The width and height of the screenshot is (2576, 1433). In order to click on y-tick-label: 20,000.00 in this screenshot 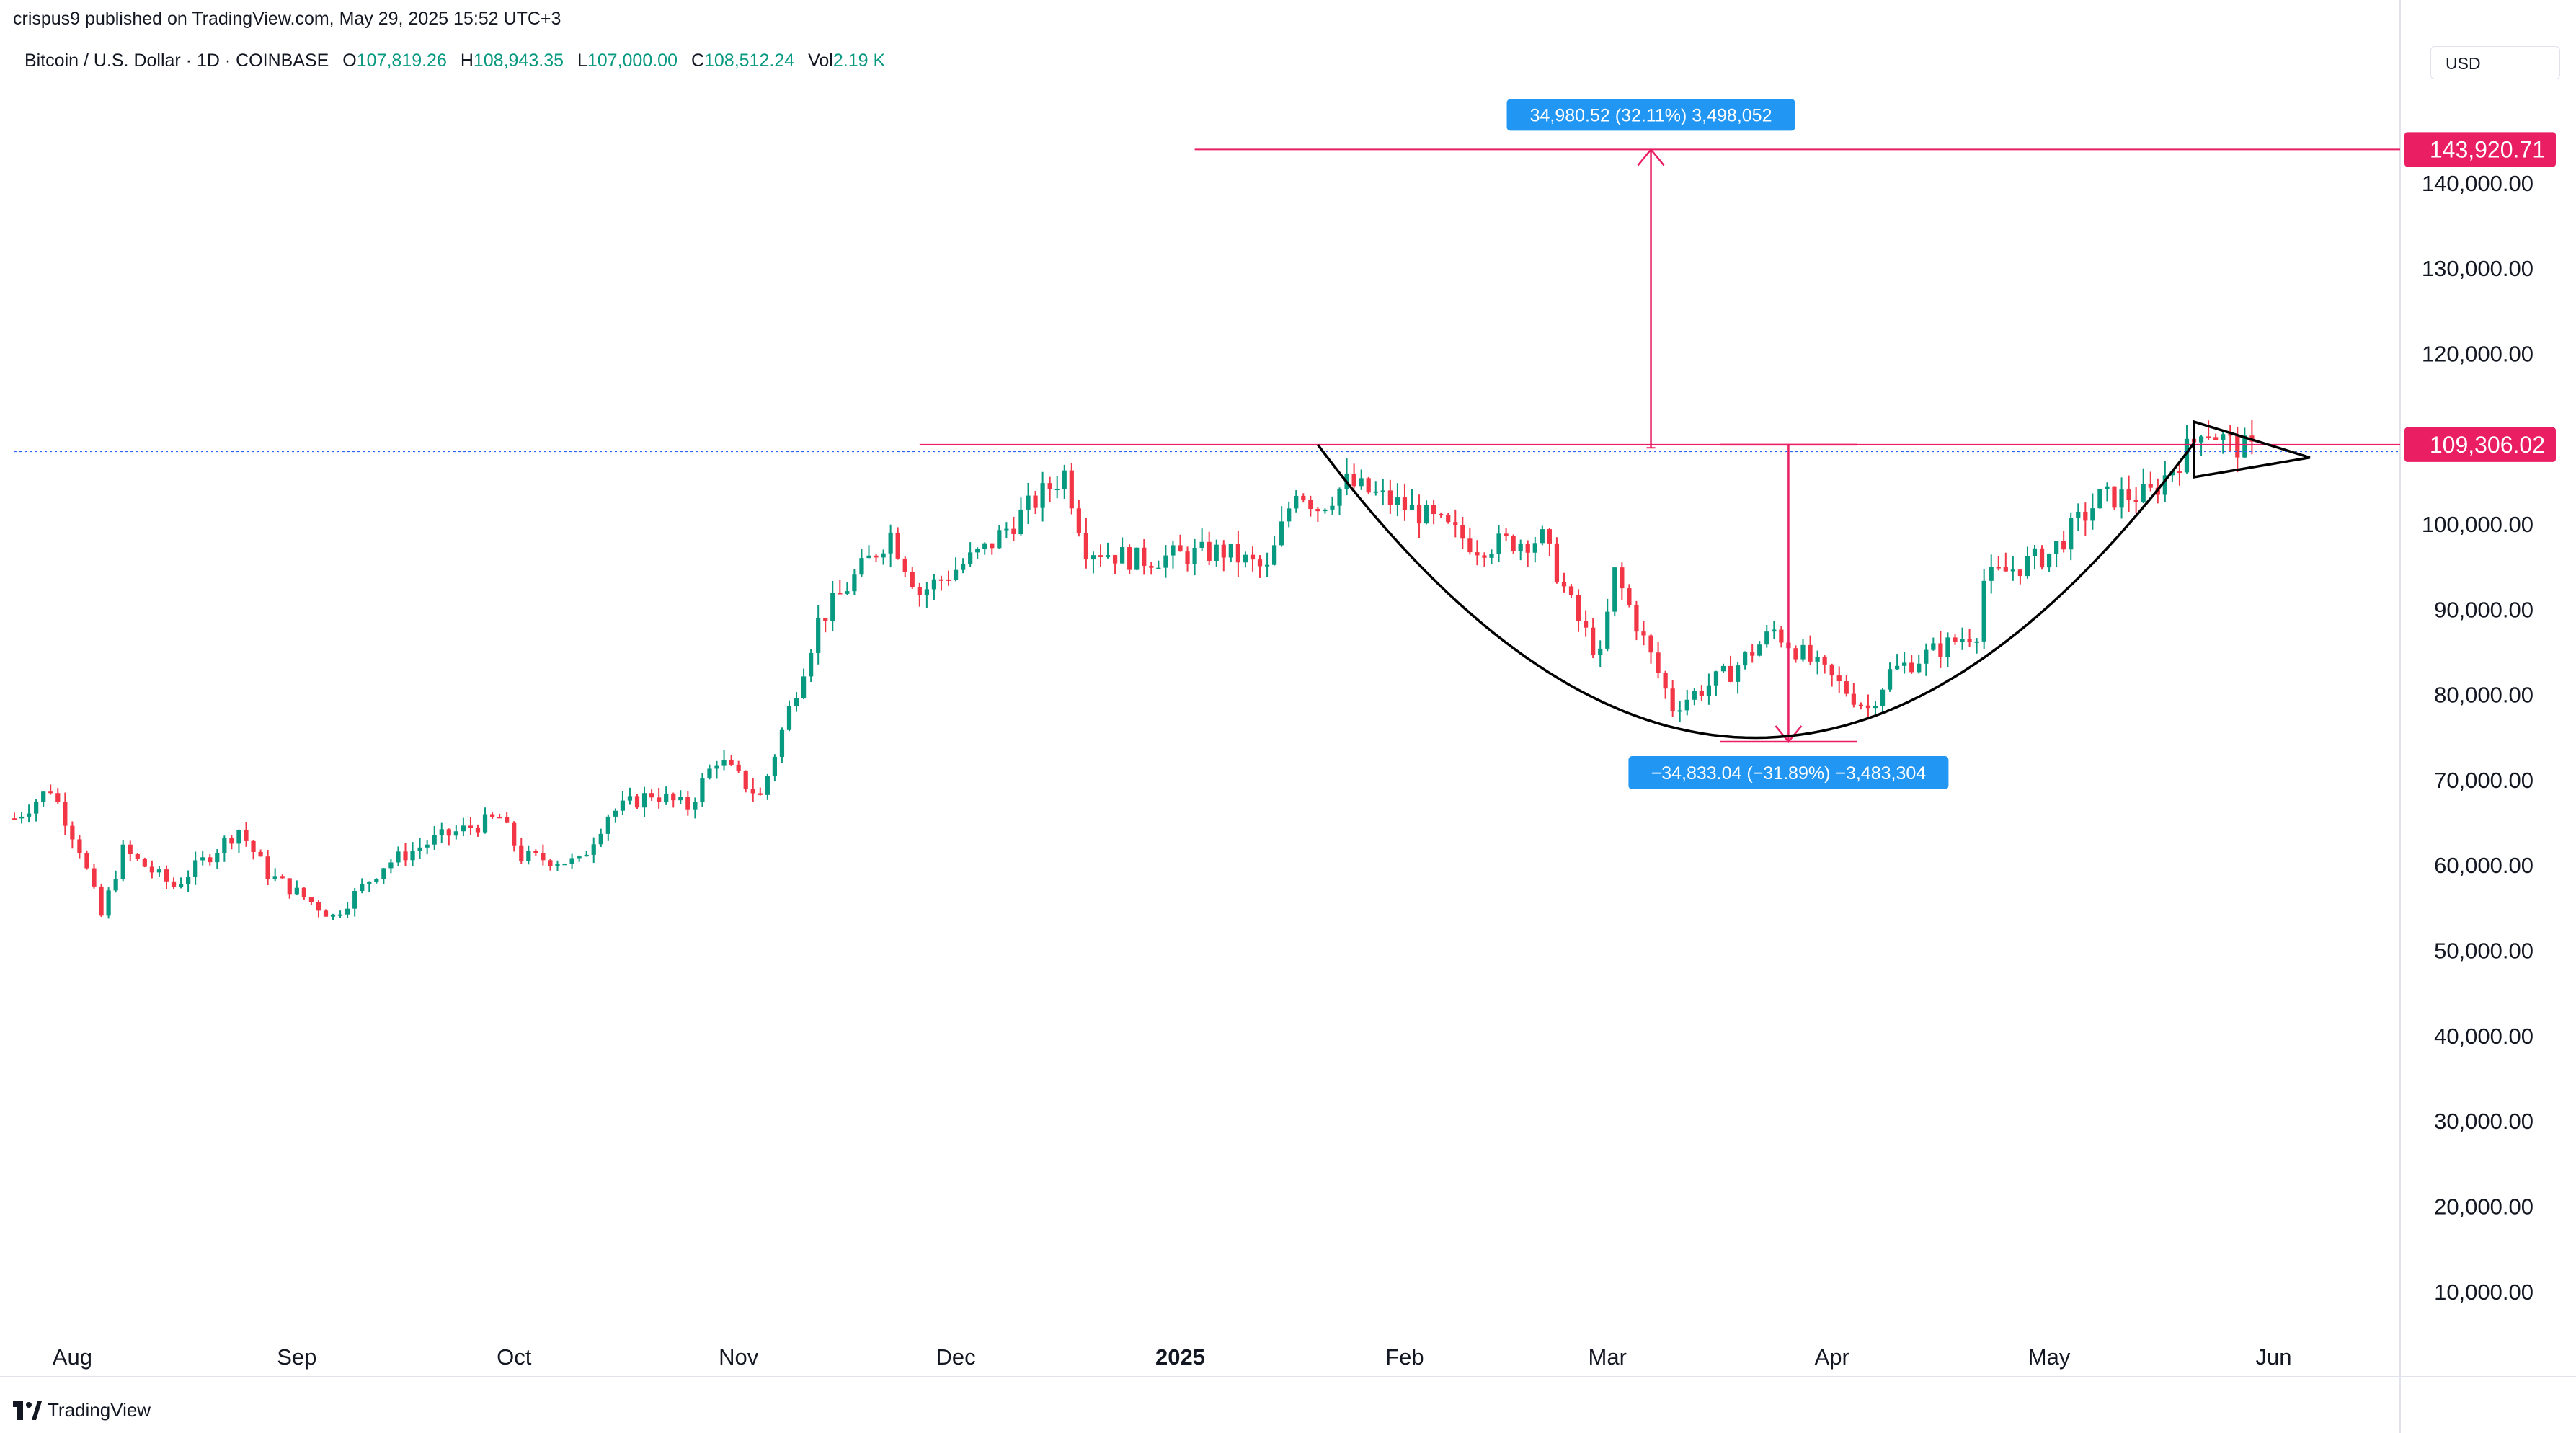, I will do `click(2483, 1206)`.